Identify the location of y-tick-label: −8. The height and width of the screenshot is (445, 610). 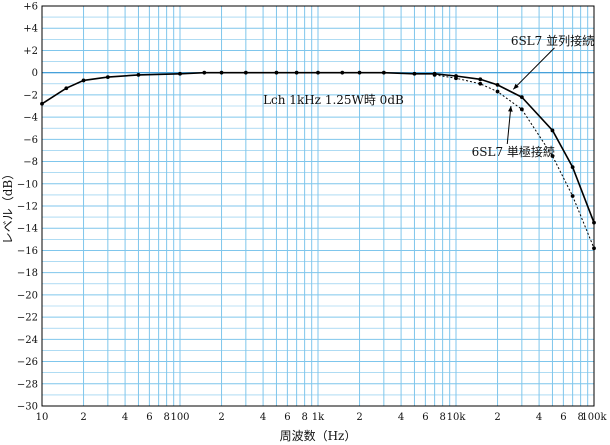
(30, 162).